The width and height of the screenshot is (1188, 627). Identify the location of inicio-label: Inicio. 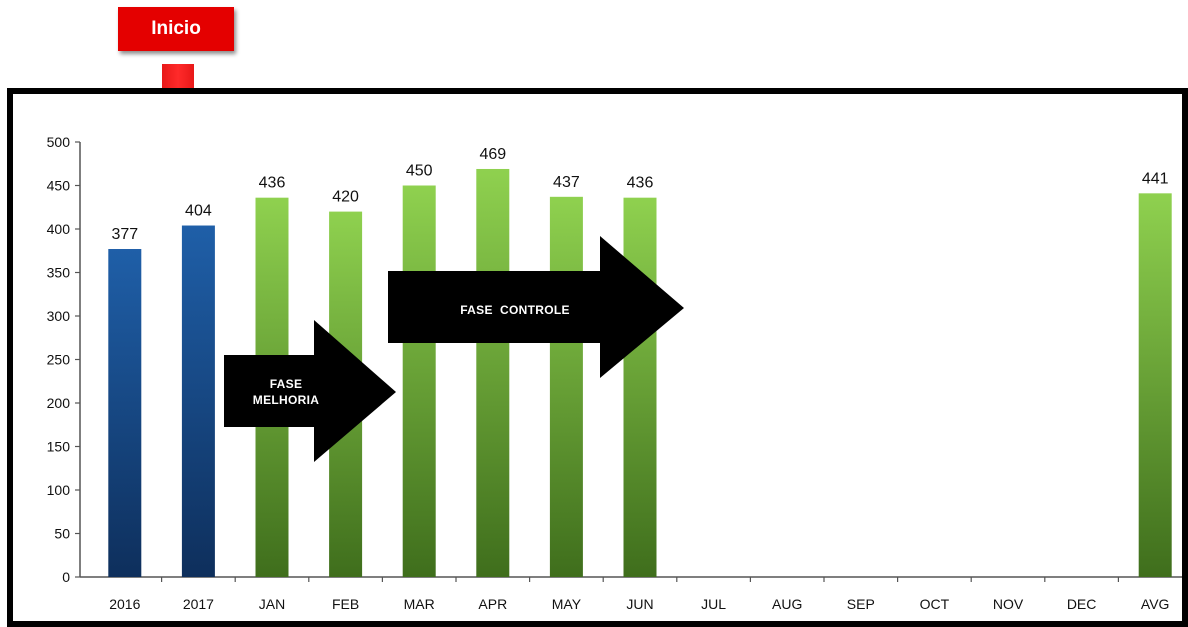
(176, 29).